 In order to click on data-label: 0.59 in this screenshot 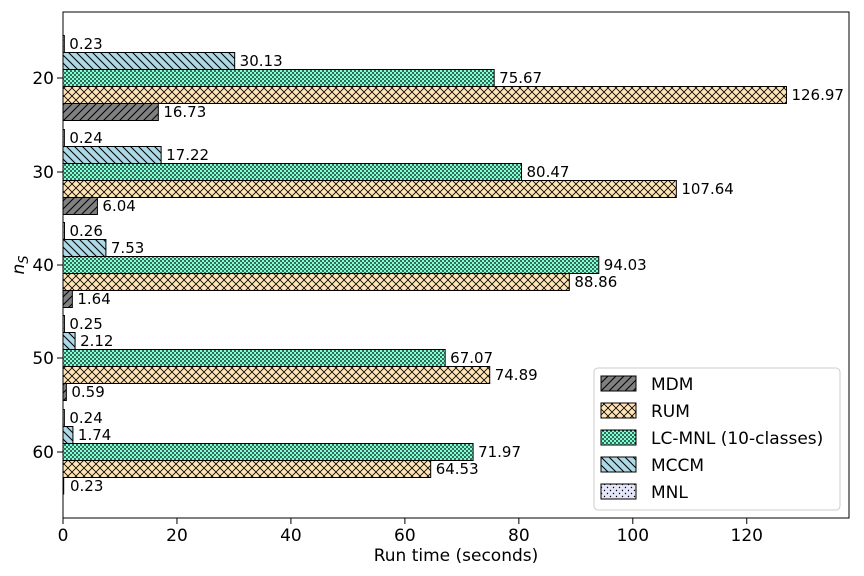, I will do `click(87, 392)`.